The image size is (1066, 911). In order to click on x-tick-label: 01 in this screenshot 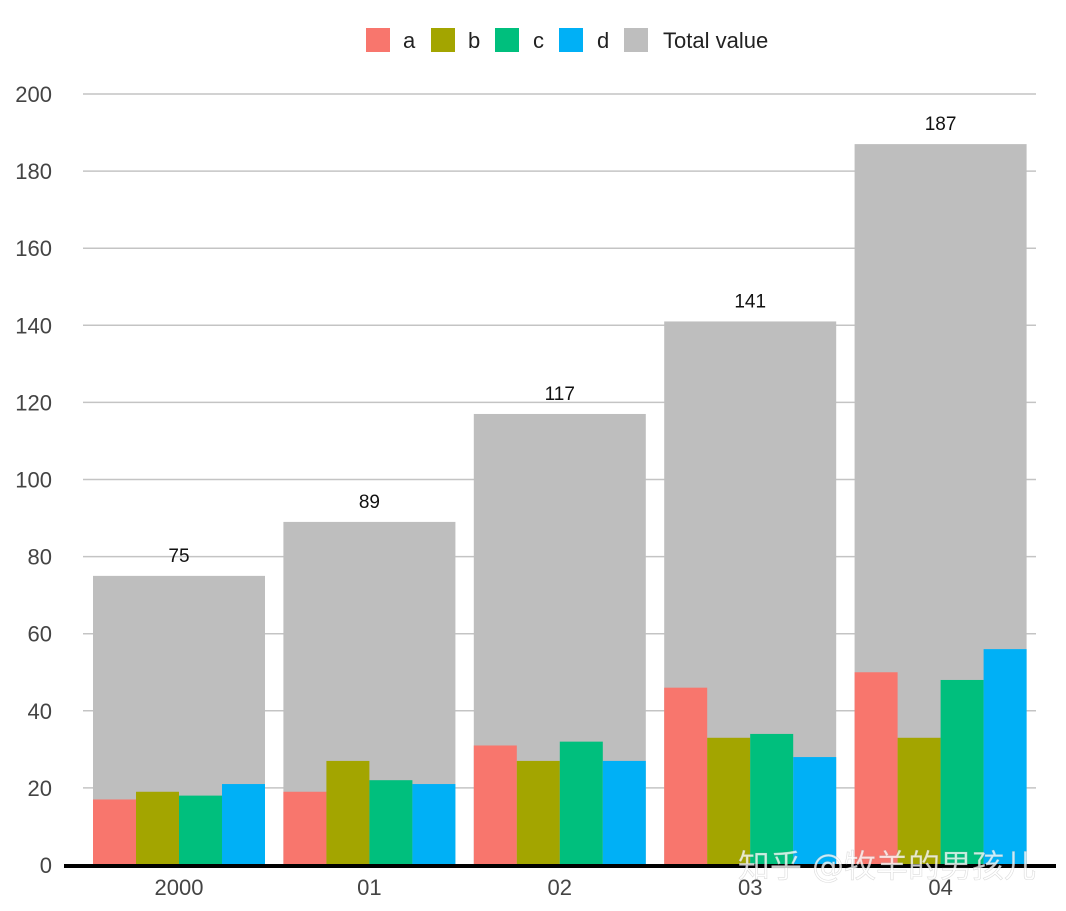, I will do `click(369, 887)`.